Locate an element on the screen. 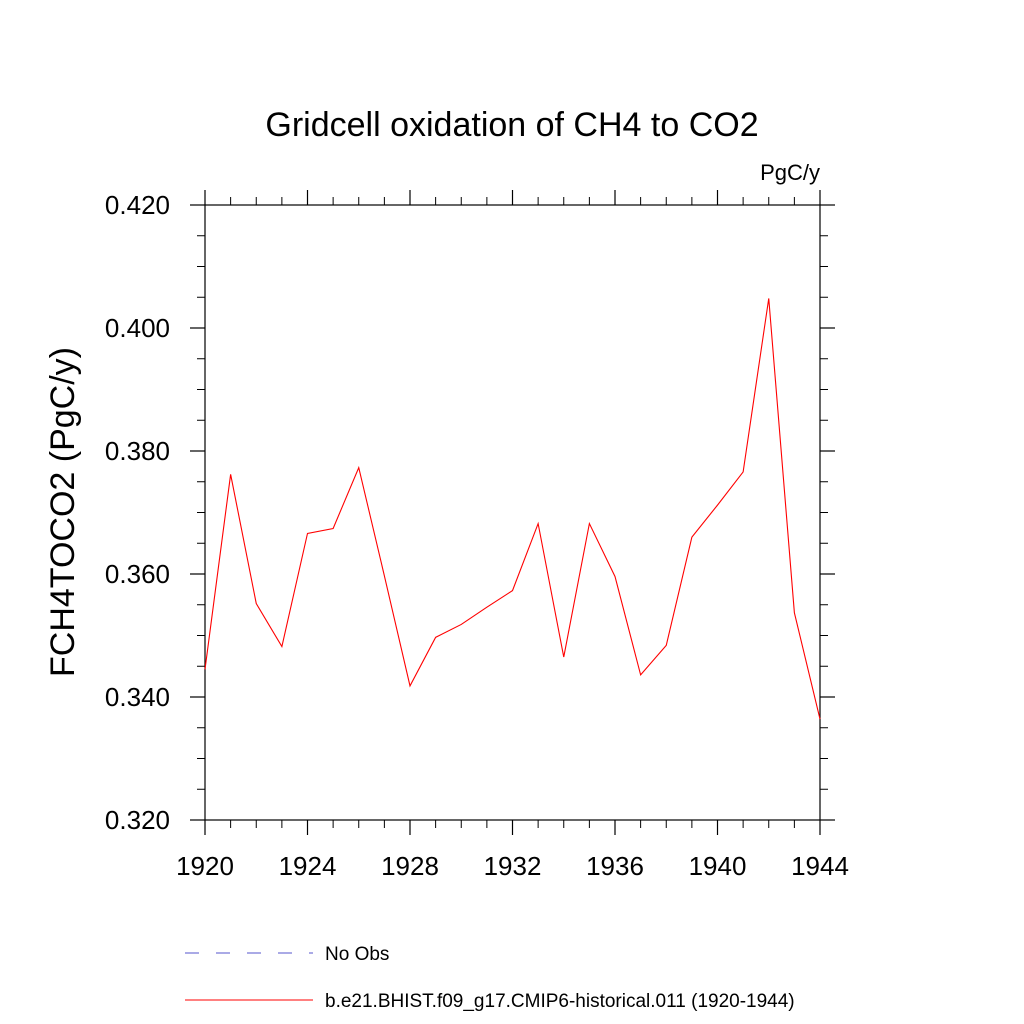 This screenshot has width=1024, height=1024. y-tick-label: 0.400 is located at coordinates (137, 328).